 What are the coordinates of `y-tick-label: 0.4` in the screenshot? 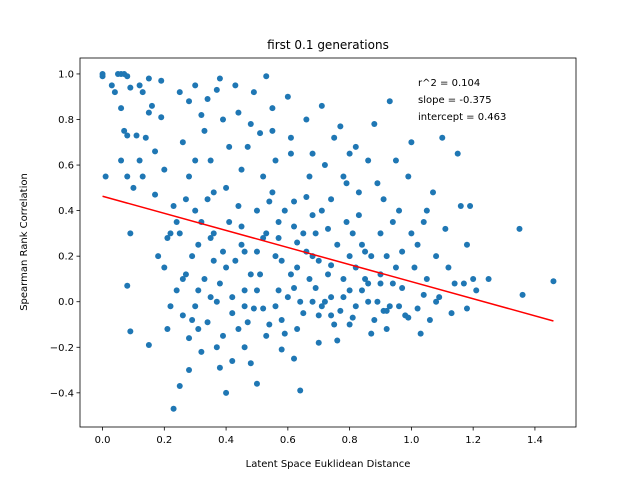 It's located at (66, 211).